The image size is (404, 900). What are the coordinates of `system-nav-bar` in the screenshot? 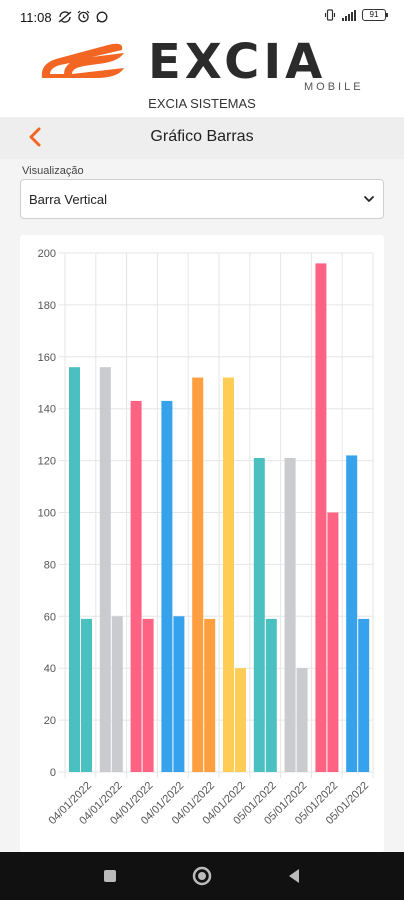 It's located at (202, 876).